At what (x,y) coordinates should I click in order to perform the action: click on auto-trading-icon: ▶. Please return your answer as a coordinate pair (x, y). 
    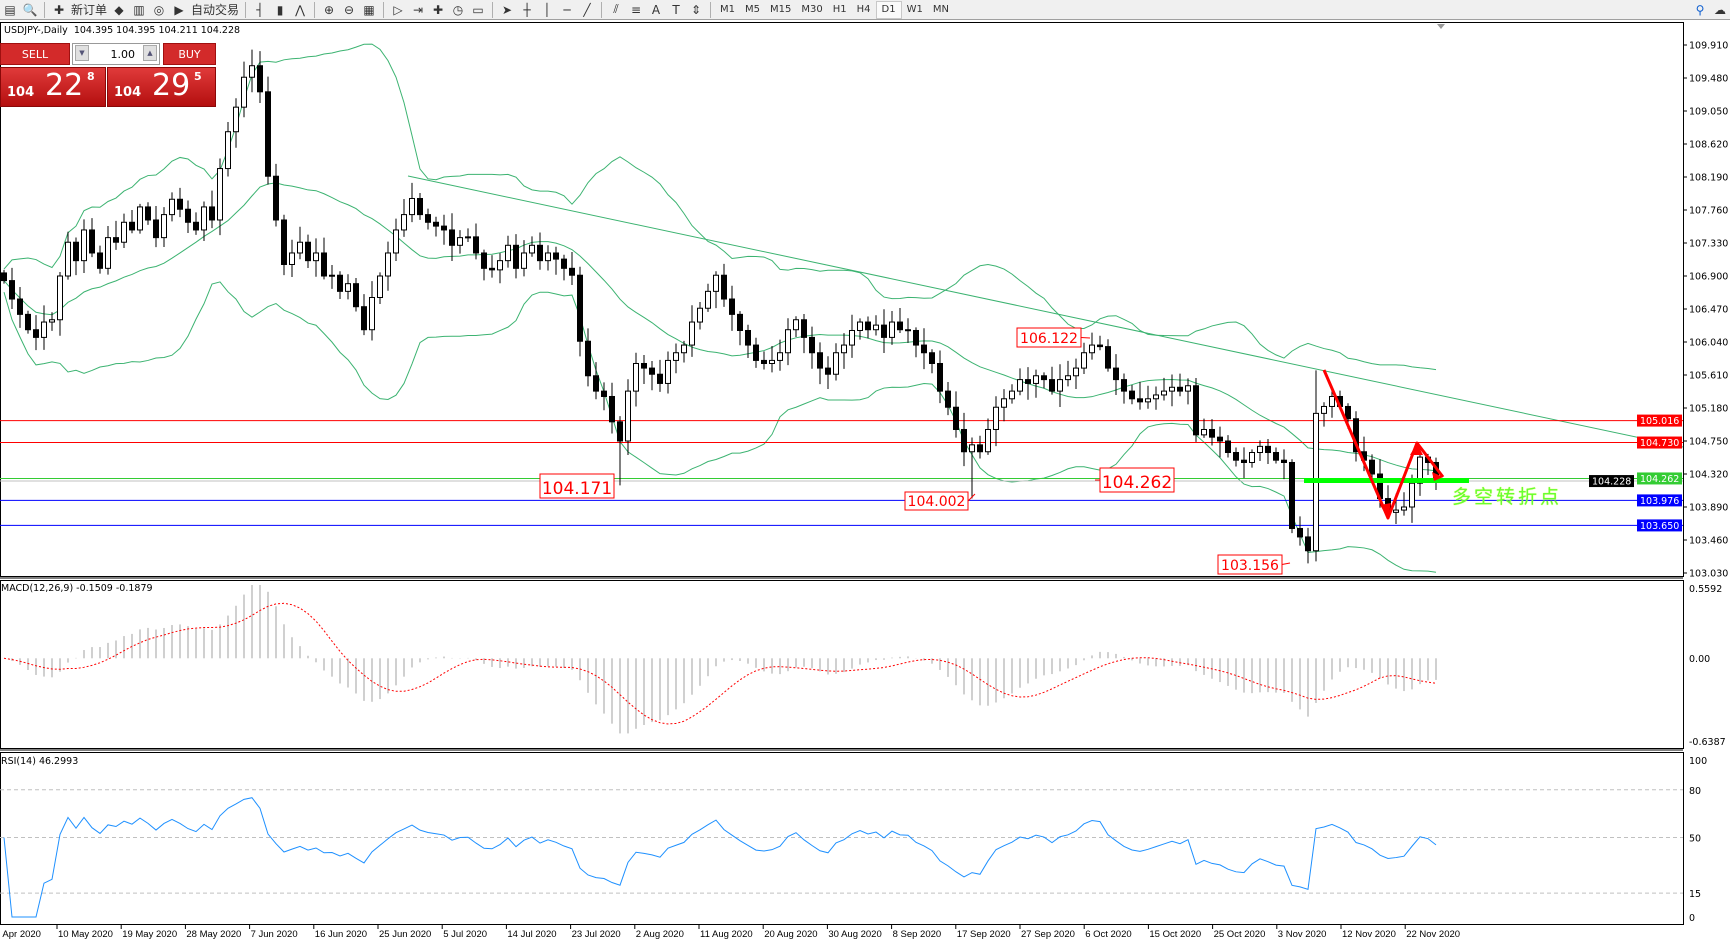
    Looking at the image, I should click on (179, 9).